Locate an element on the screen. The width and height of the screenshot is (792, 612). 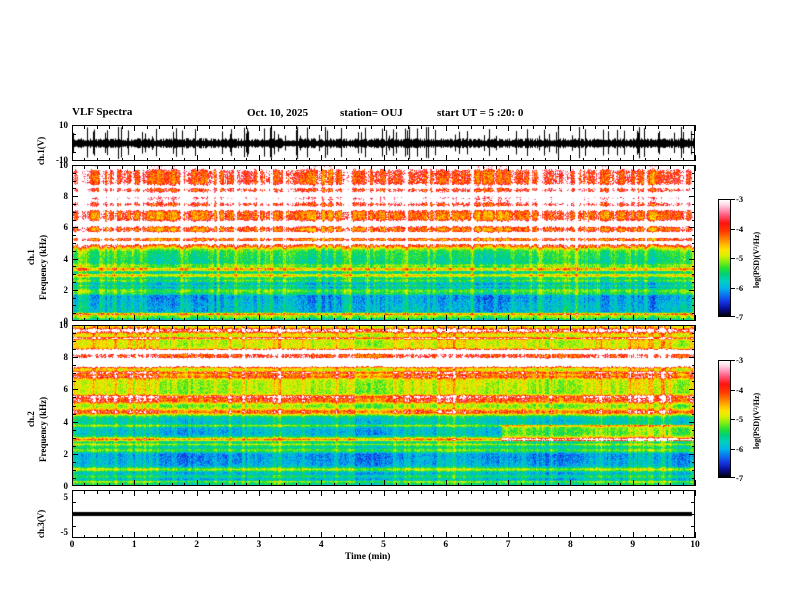
ytick-label-2-0: 0 is located at coordinates (66, 486).